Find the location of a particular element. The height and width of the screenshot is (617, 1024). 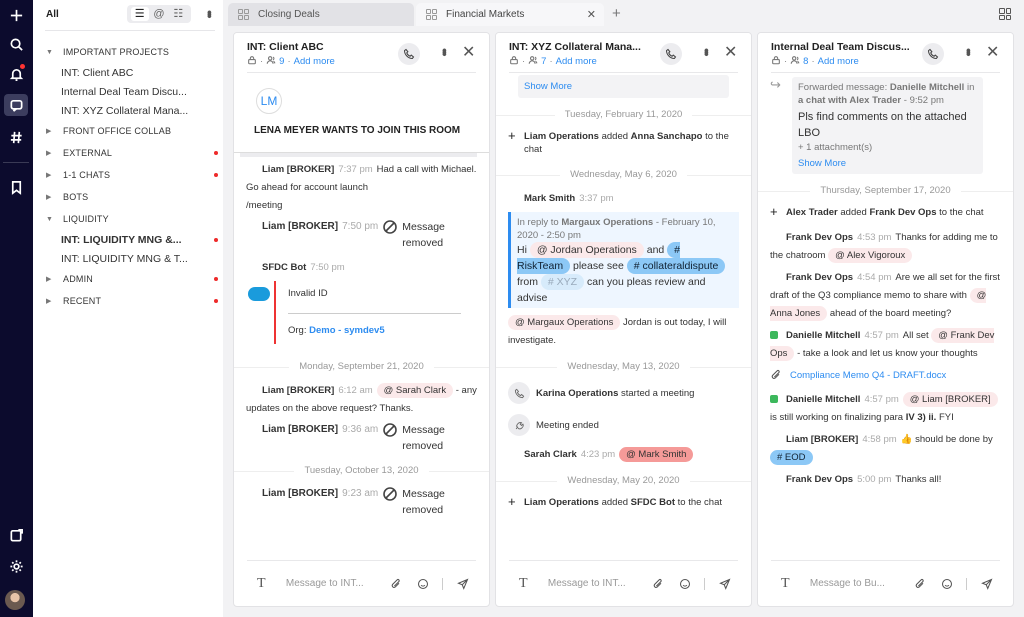

compact-view-icon: ☷ is located at coordinates (178, 14).